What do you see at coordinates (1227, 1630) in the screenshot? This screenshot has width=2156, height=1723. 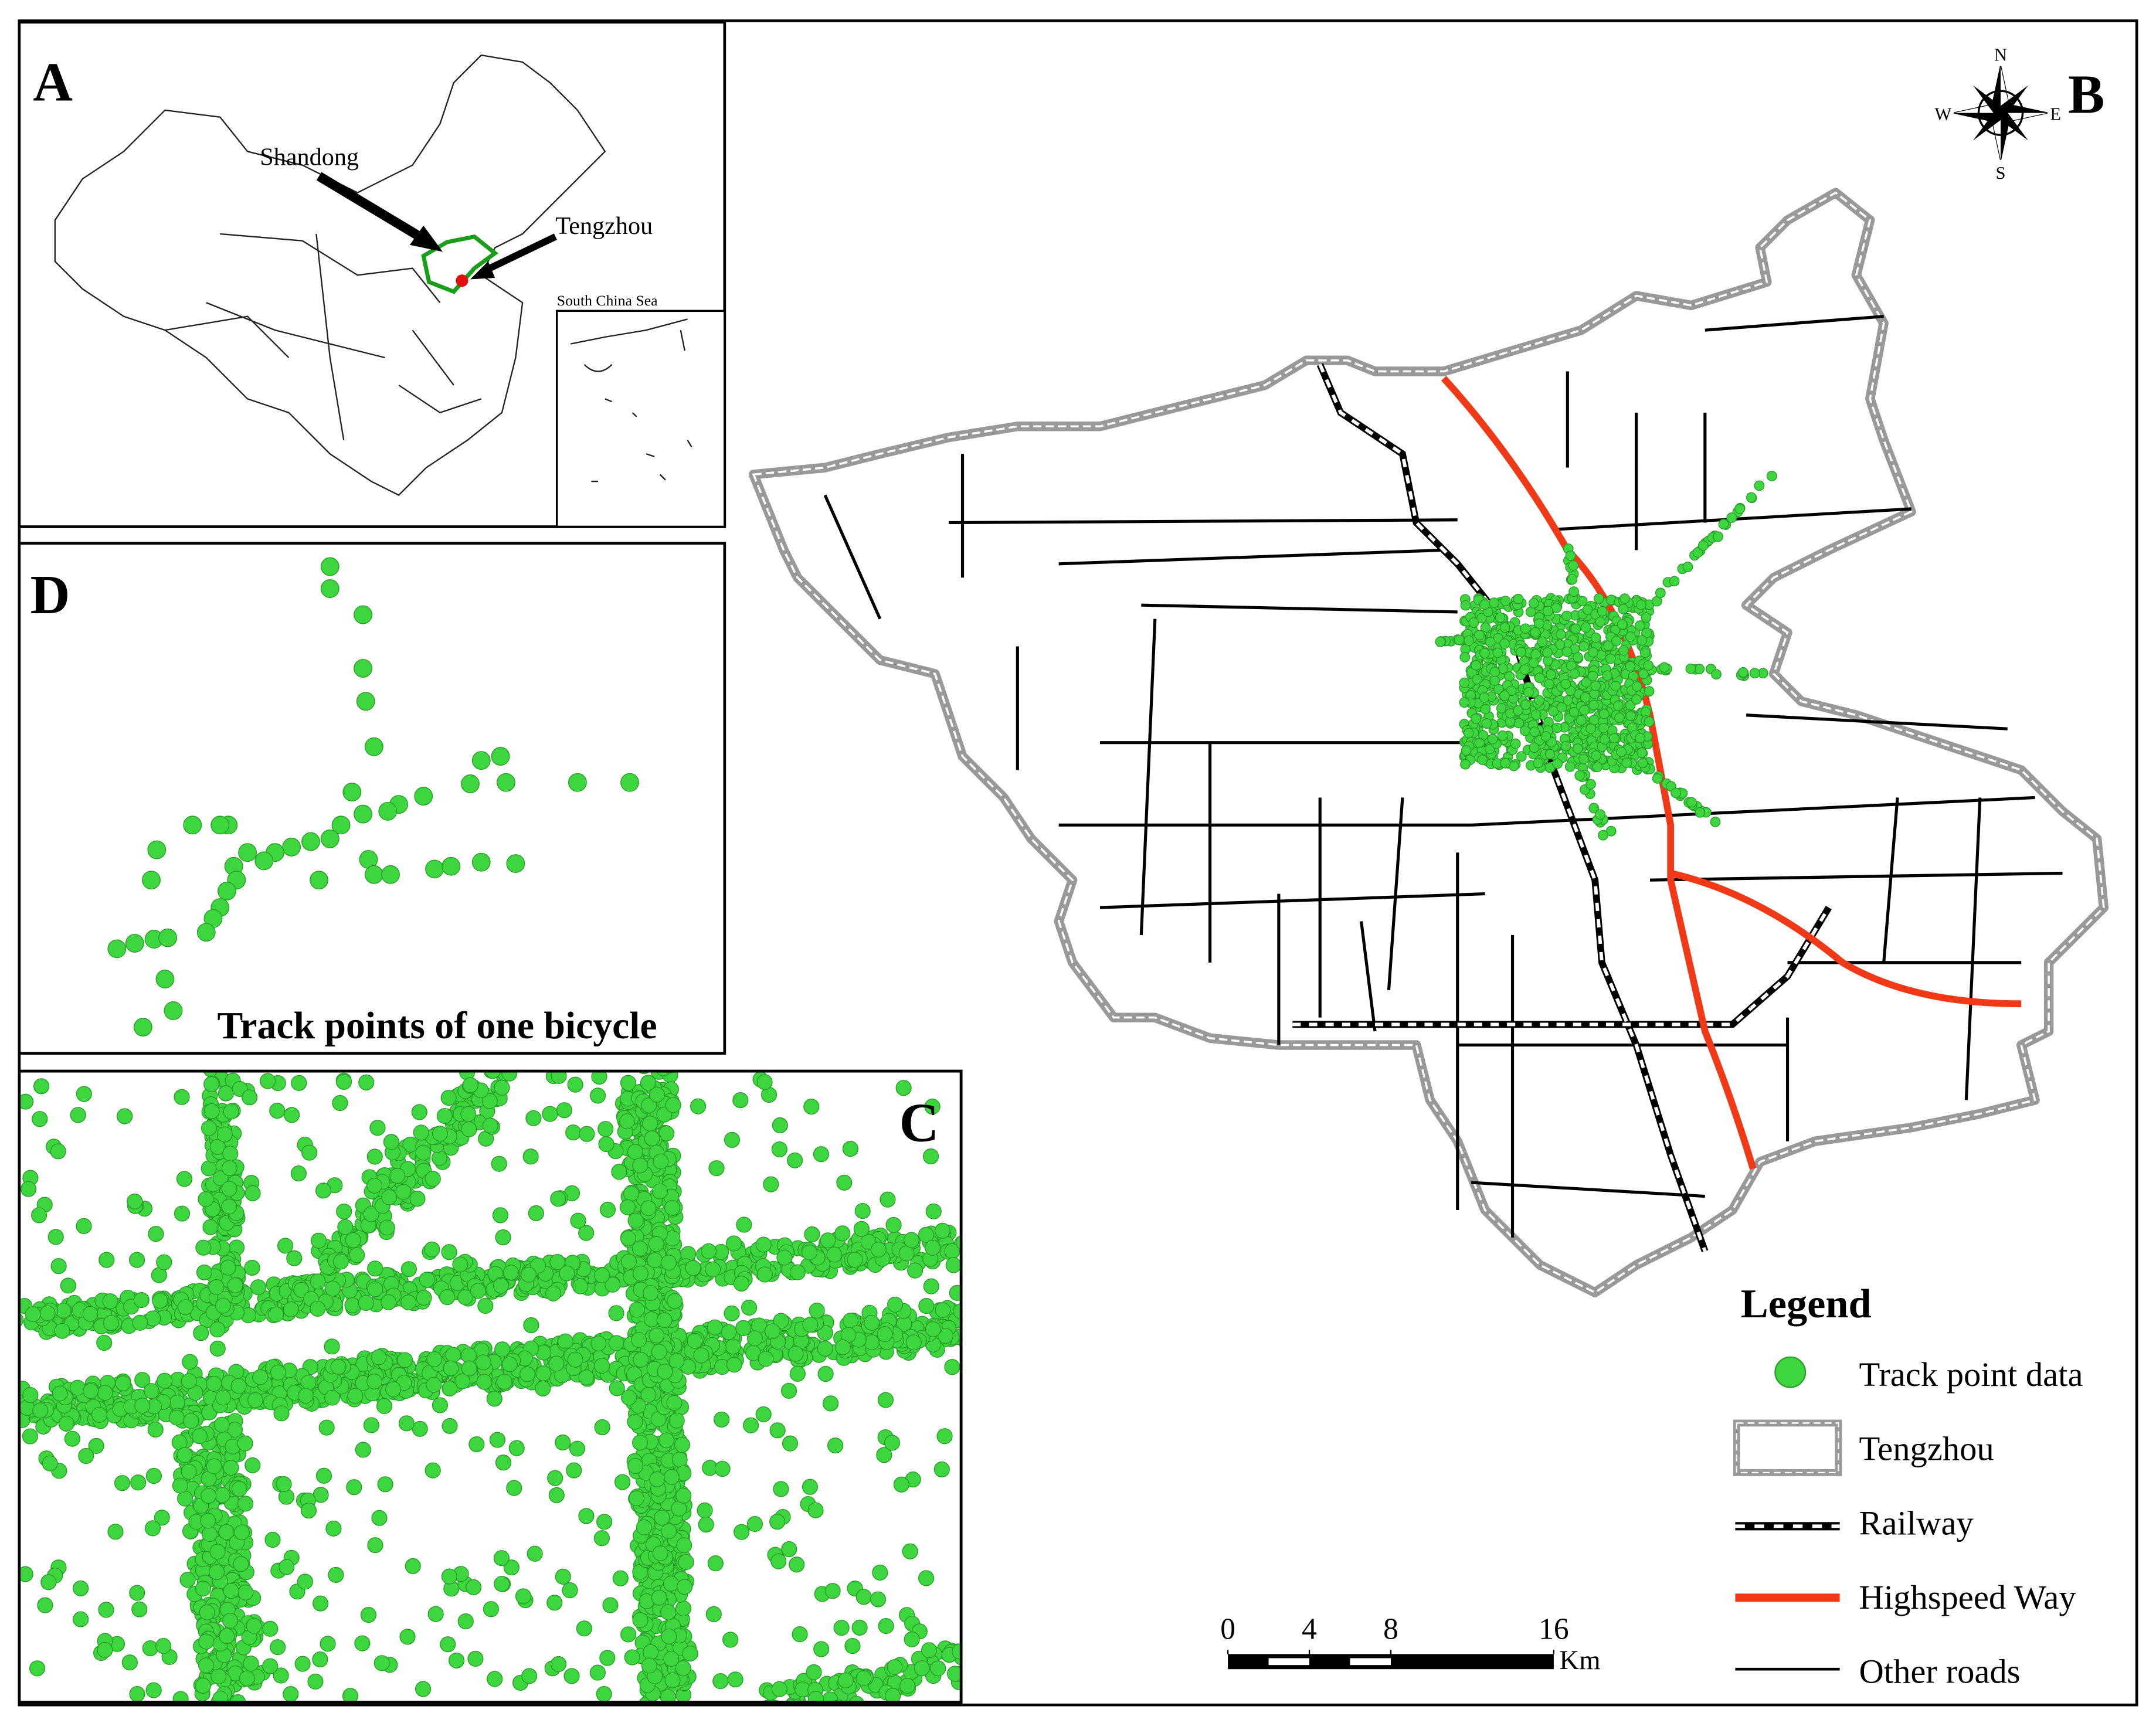 I see `scale-label: 0` at bounding box center [1227, 1630].